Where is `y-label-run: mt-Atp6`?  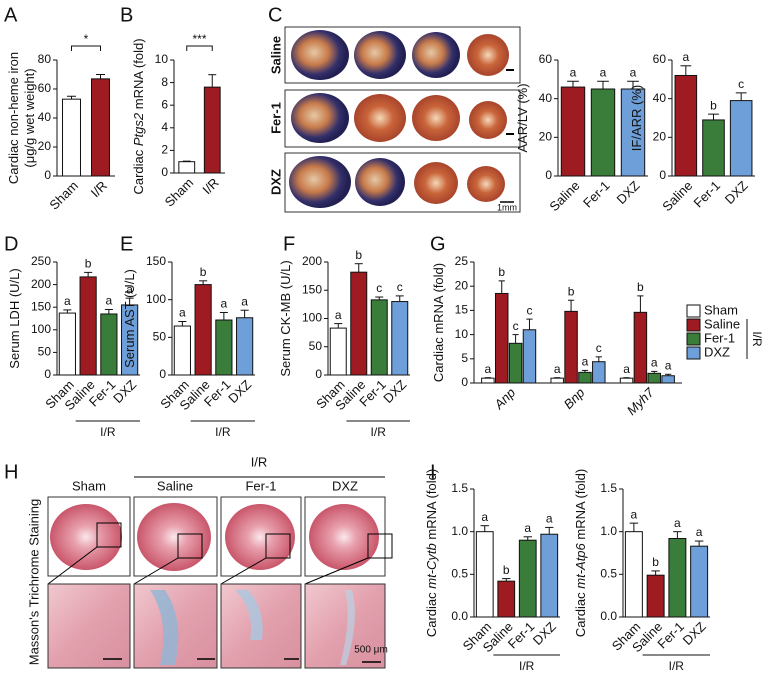
y-label-run: mt-Atp6 is located at coordinates (580, 565).